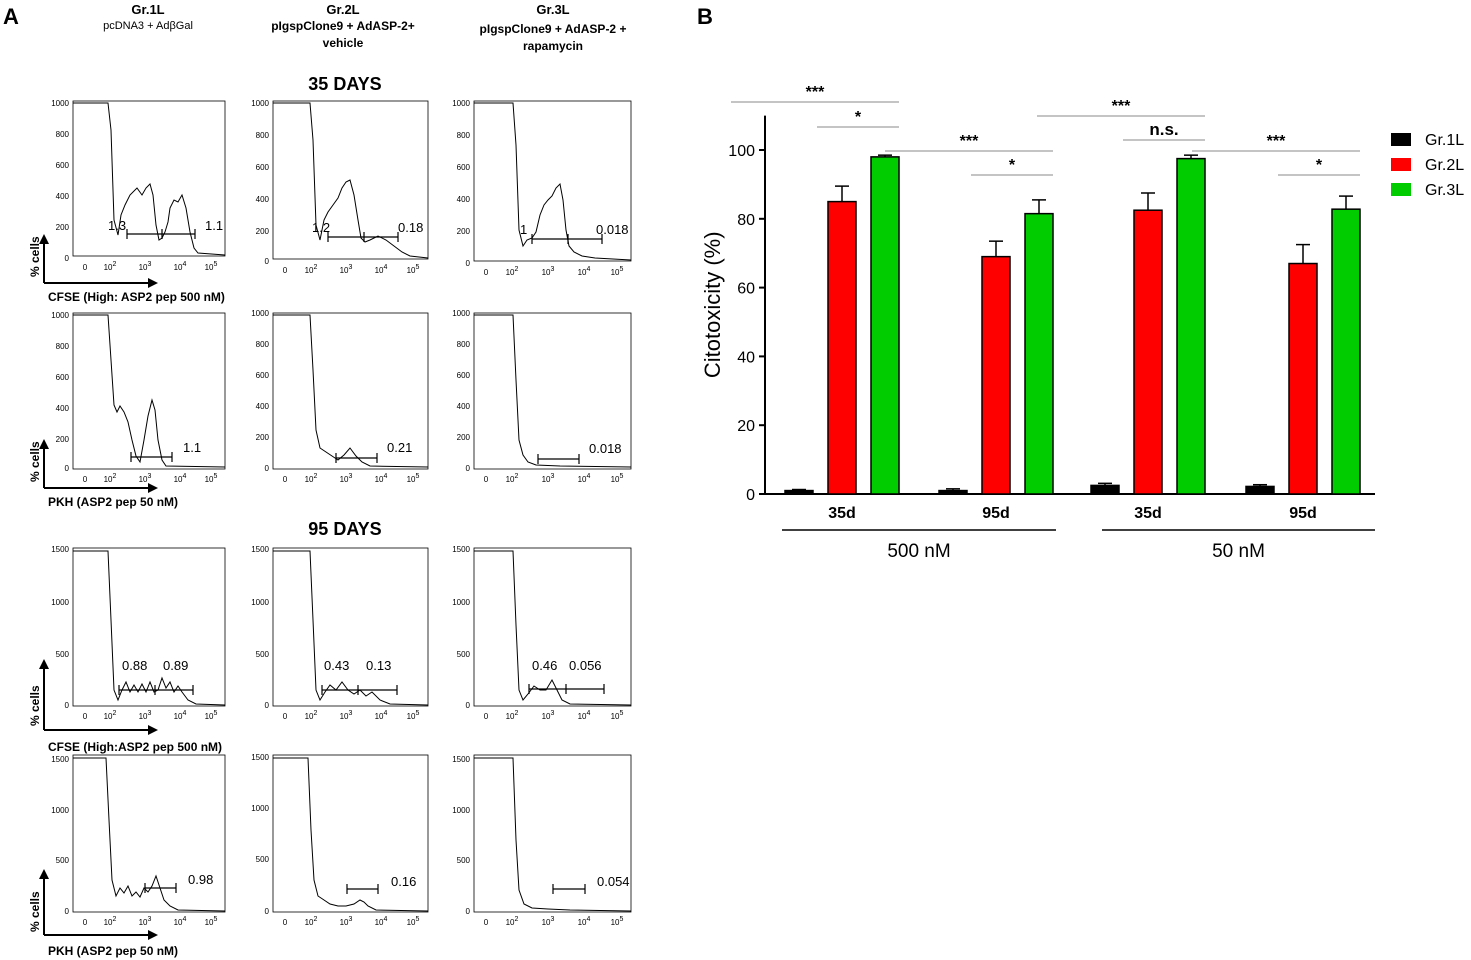 This screenshot has width=1471, height=960. What do you see at coordinates (1238, 551) in the screenshot?
I see `group-label: 50 nM` at bounding box center [1238, 551].